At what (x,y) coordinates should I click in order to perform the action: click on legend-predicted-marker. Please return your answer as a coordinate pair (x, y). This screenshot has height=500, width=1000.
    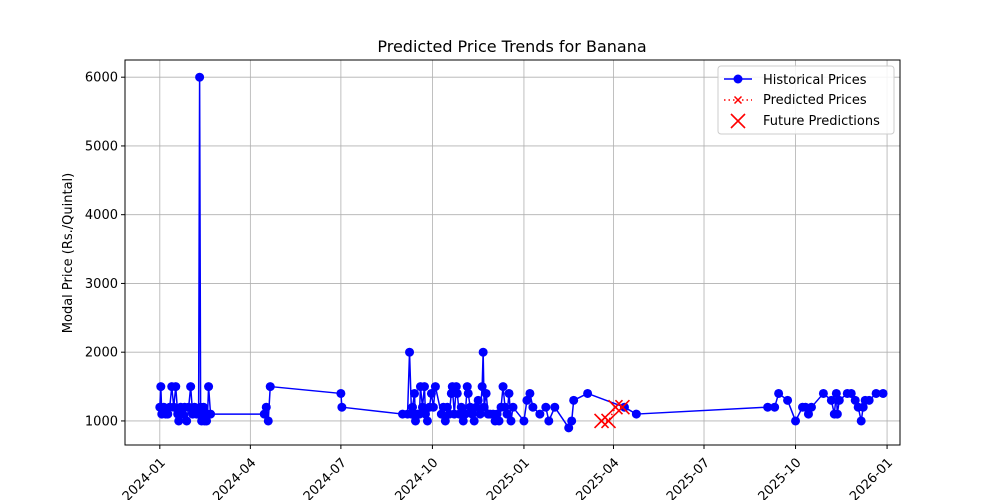
    Looking at the image, I should click on (738, 100).